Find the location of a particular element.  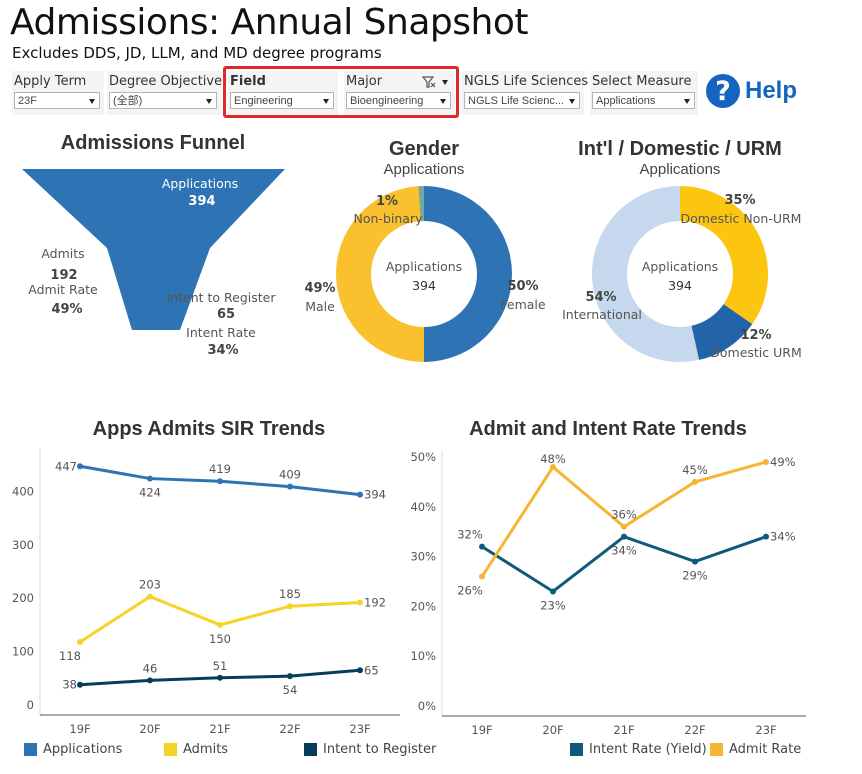

legend-admit-rate: Admit Rate is located at coordinates (755, 749).